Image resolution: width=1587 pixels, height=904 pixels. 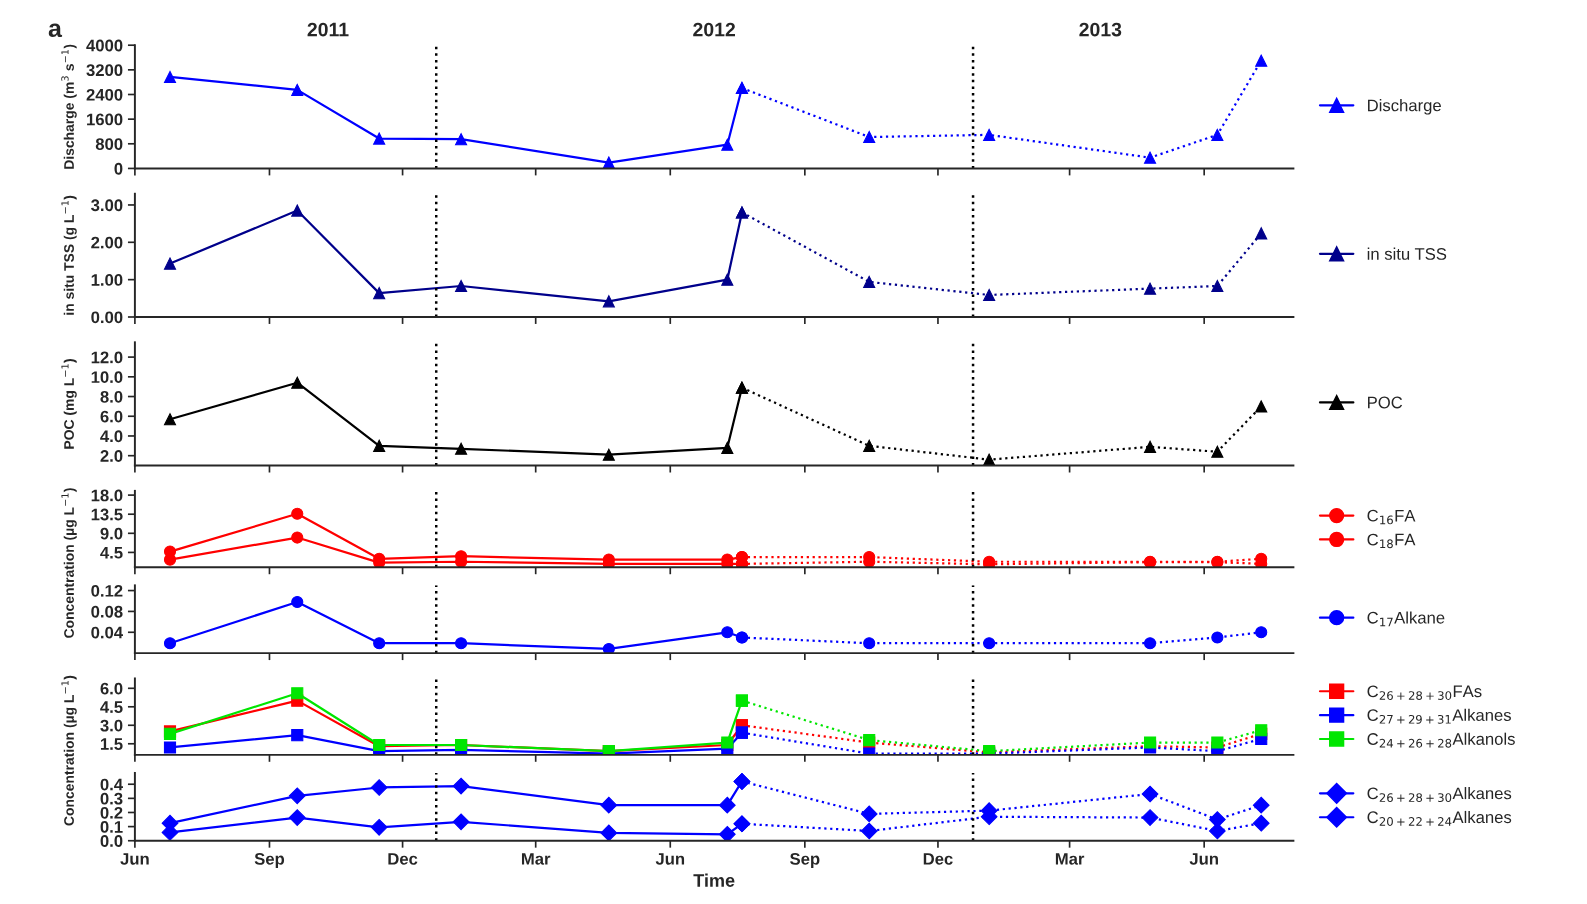 What do you see at coordinates (328, 29) in the screenshot?
I see `text: 2011` at bounding box center [328, 29].